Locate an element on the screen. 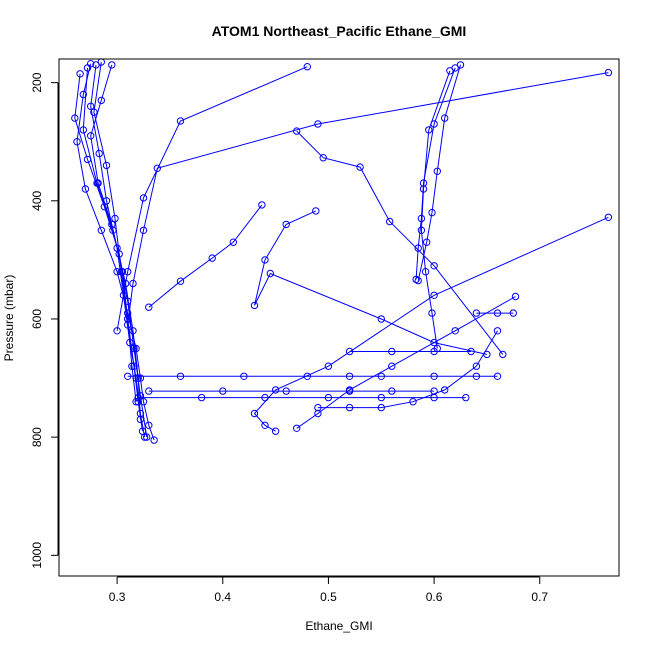  y-tick-label: 400 is located at coordinates (37, 200).